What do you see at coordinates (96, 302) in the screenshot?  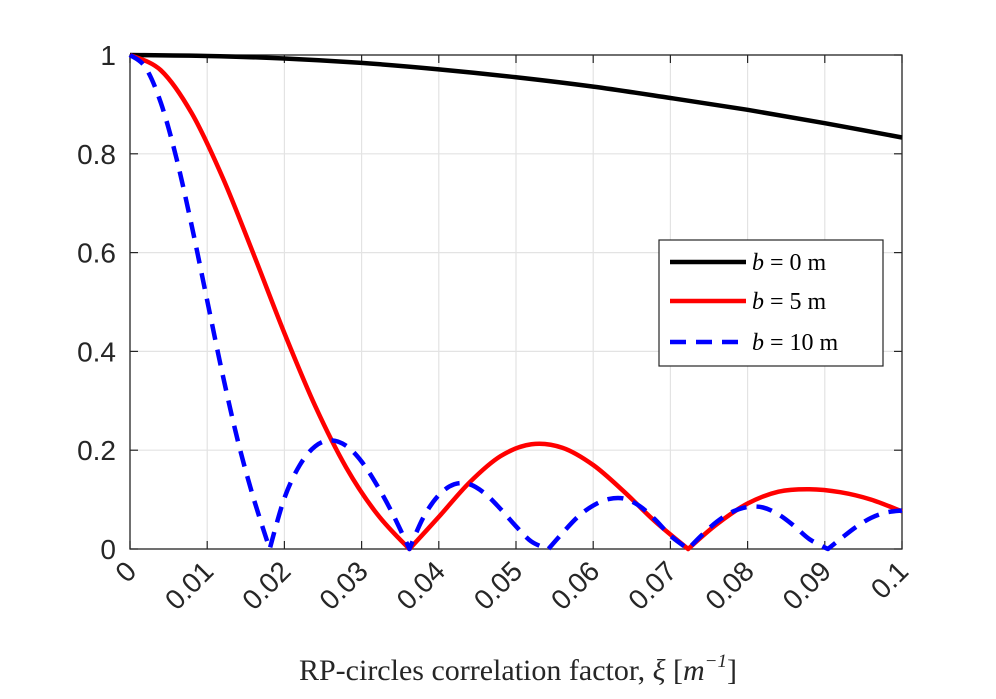 I see `y-tick-labels: 0 0.2 0.4 0.6 0.8 1` at bounding box center [96, 302].